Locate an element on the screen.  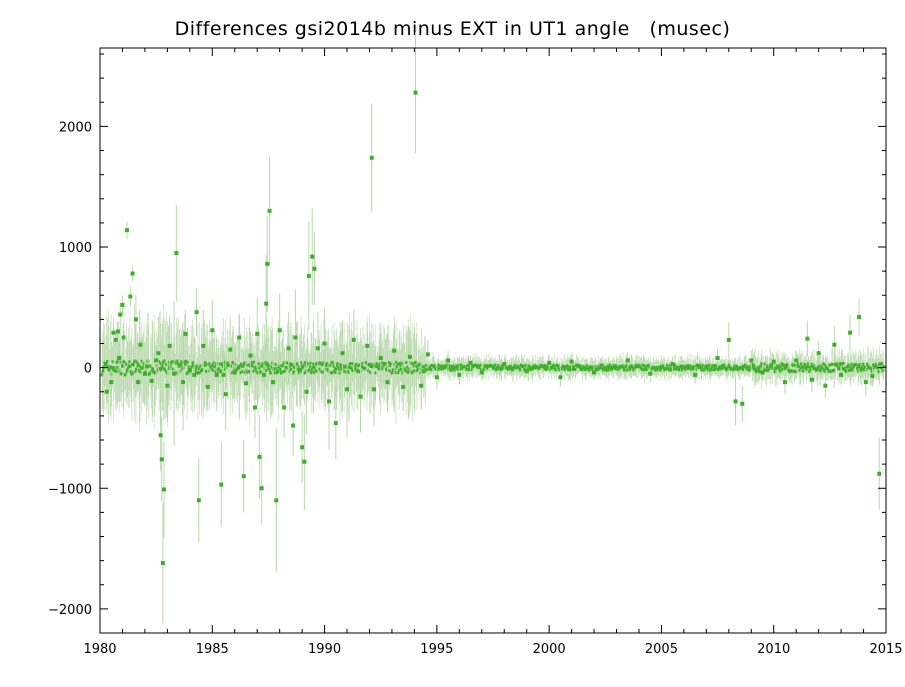
x-tick-label: 1995 is located at coordinates (436, 649).